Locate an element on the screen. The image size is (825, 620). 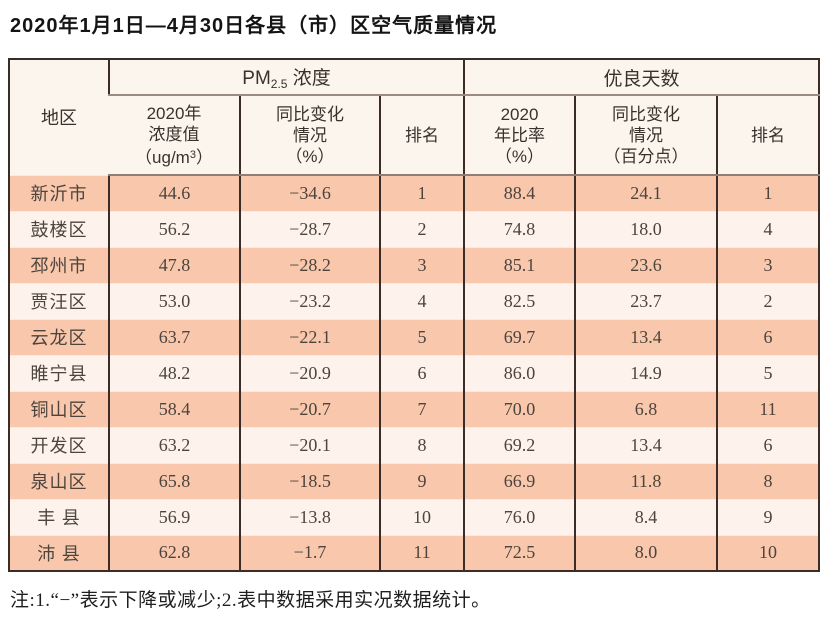
pm-change-cell: −1.7 is located at coordinates (309, 552).